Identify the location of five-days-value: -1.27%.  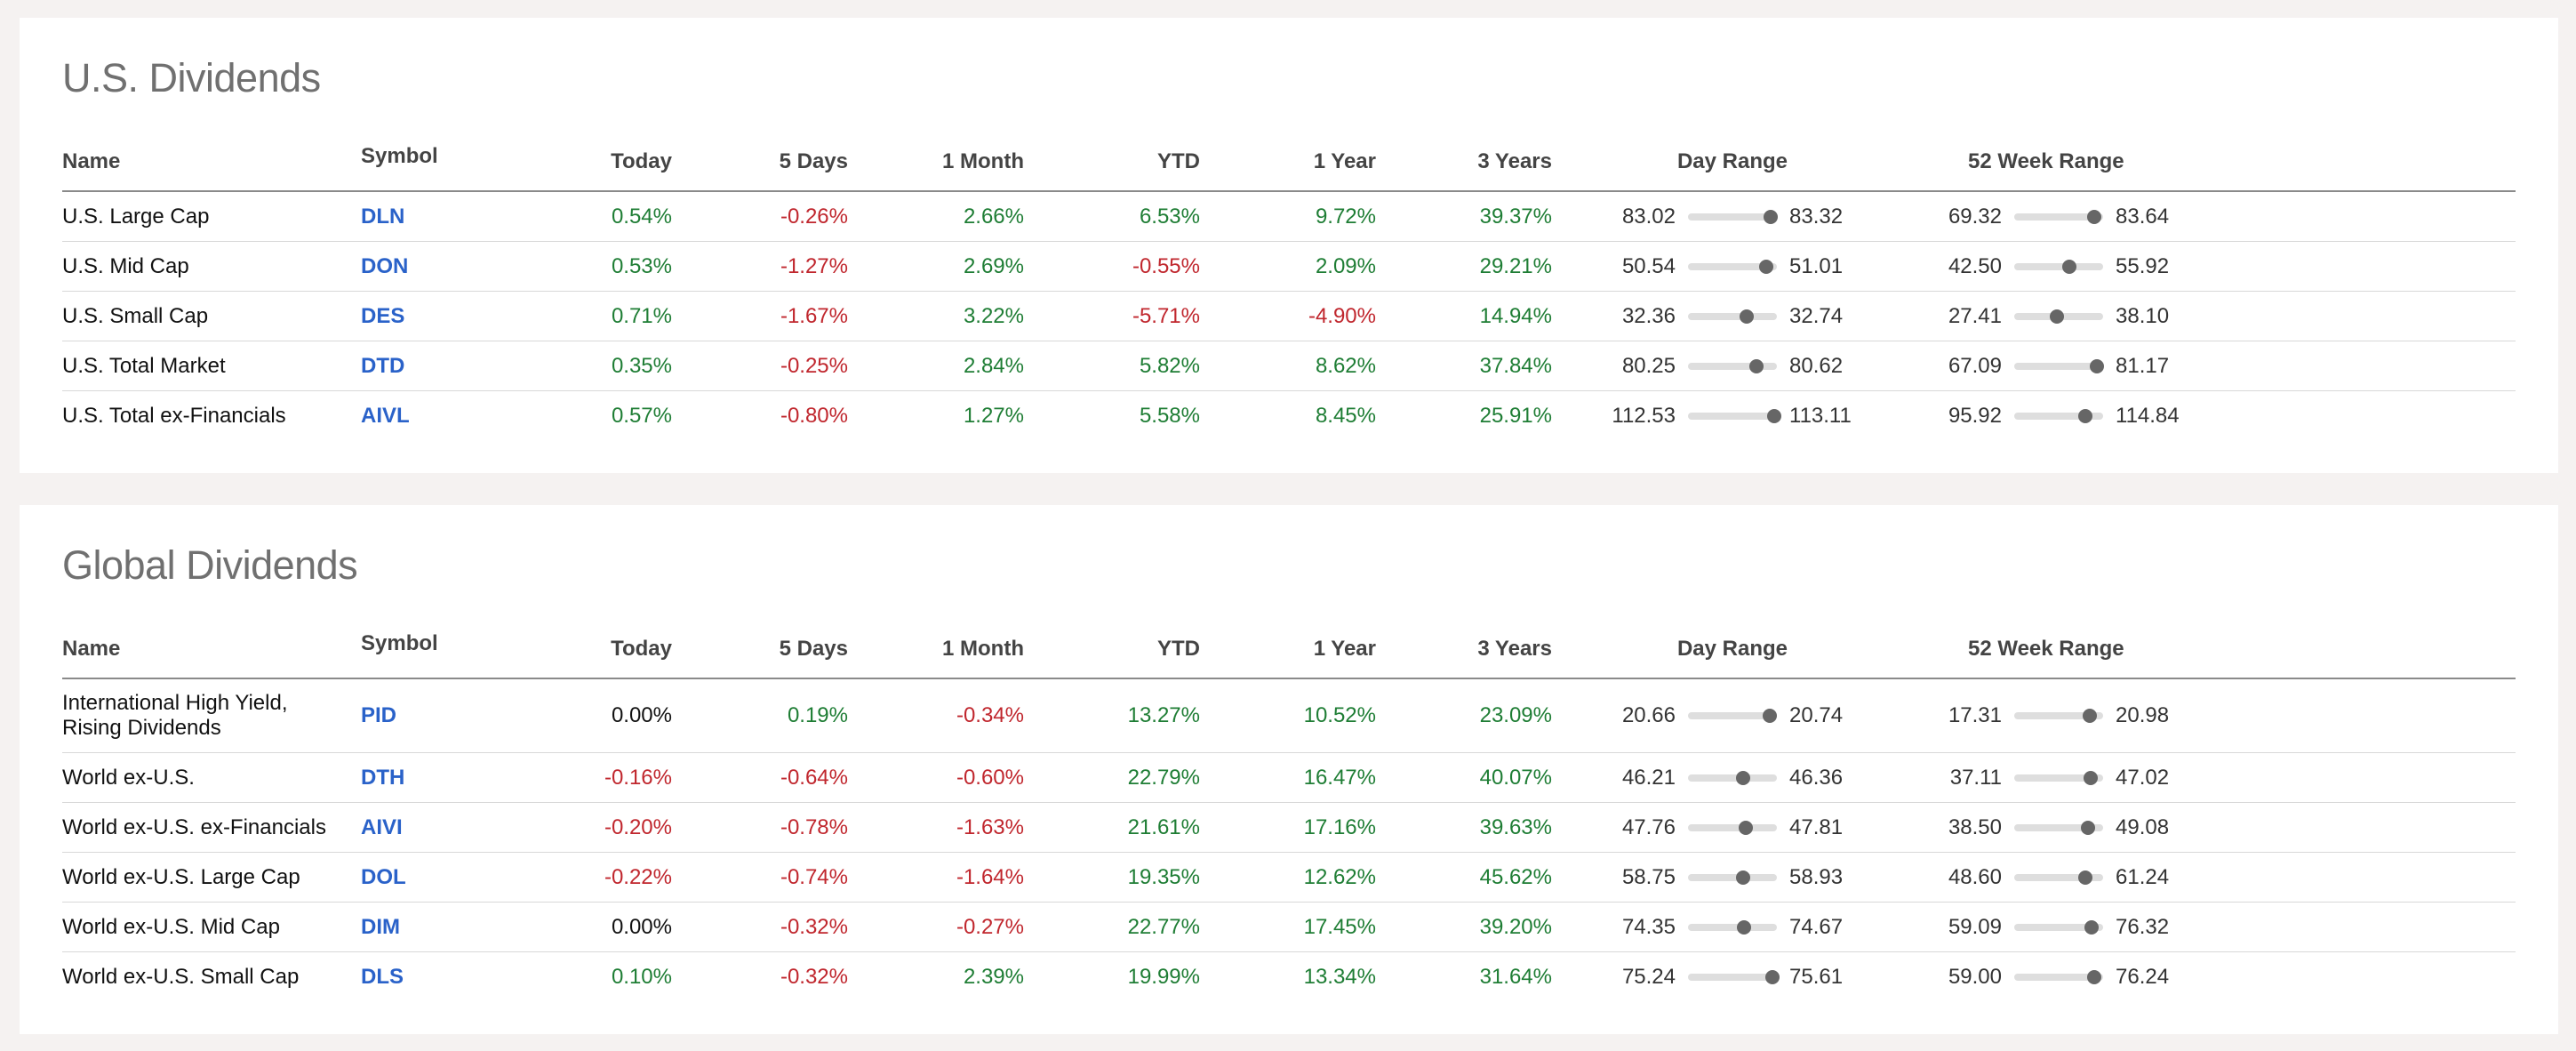
(814, 265).